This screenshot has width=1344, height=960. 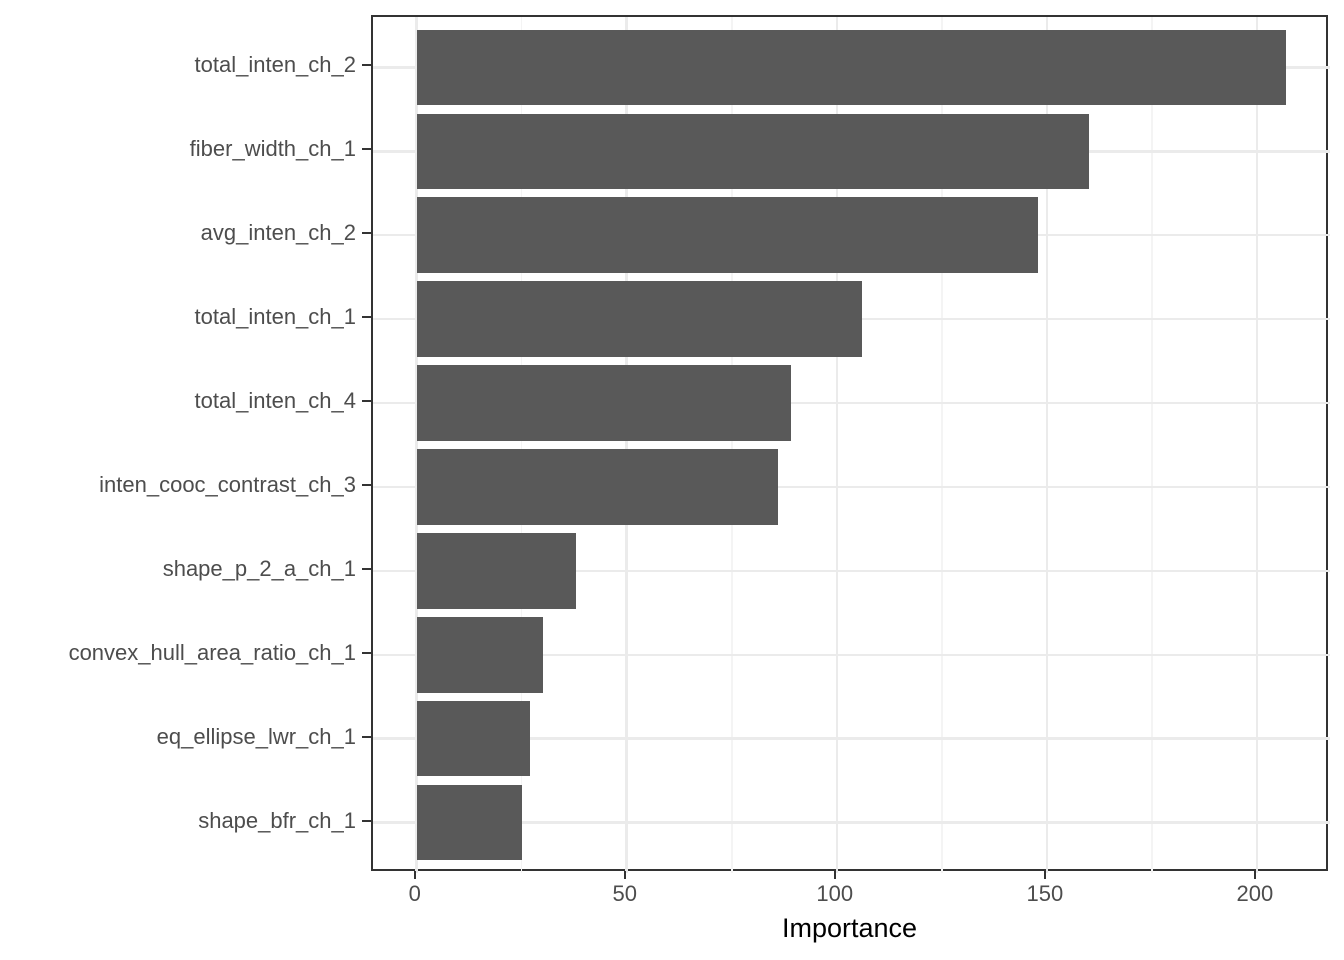 What do you see at coordinates (256, 736) in the screenshot?
I see `y-tick-label: eq_ellipse_lwr_ch_1` at bounding box center [256, 736].